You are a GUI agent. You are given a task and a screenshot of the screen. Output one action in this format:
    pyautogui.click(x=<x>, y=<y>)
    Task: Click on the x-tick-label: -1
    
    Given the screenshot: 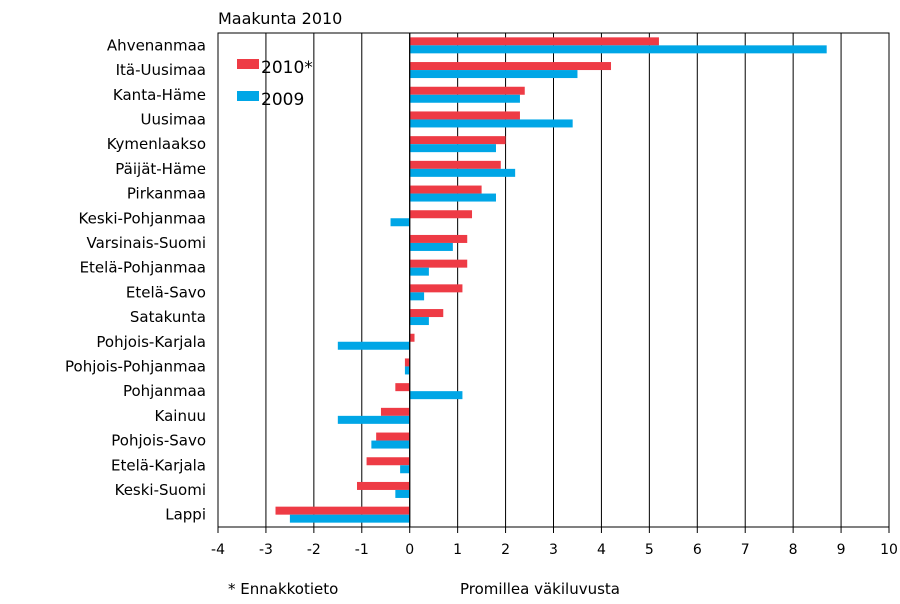 What is the action you would take?
    pyautogui.click(x=362, y=550)
    